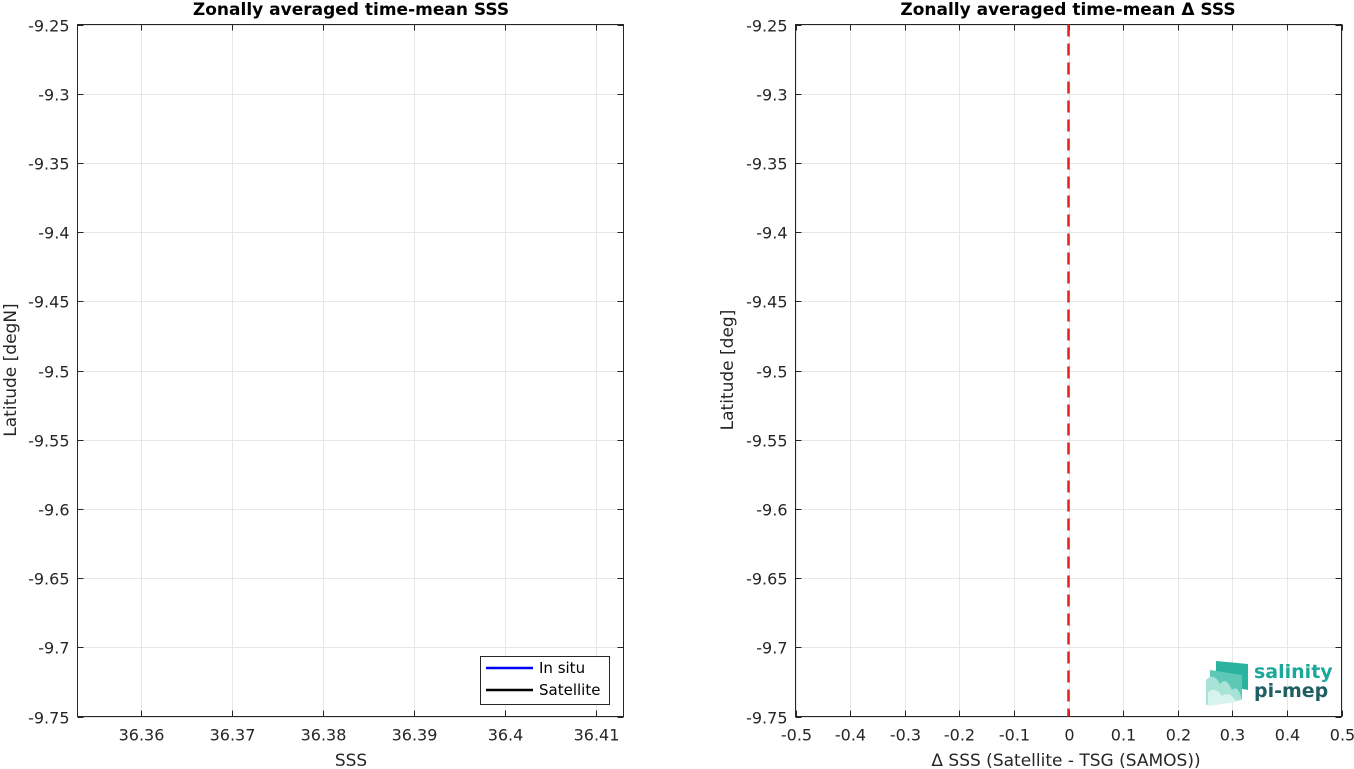 Image resolution: width=1354 pixels, height=769 pixels. Describe the element at coordinates (351, 10) in the screenshot. I see `left-chart-title: Zonally averaged time-mean SSS` at that location.